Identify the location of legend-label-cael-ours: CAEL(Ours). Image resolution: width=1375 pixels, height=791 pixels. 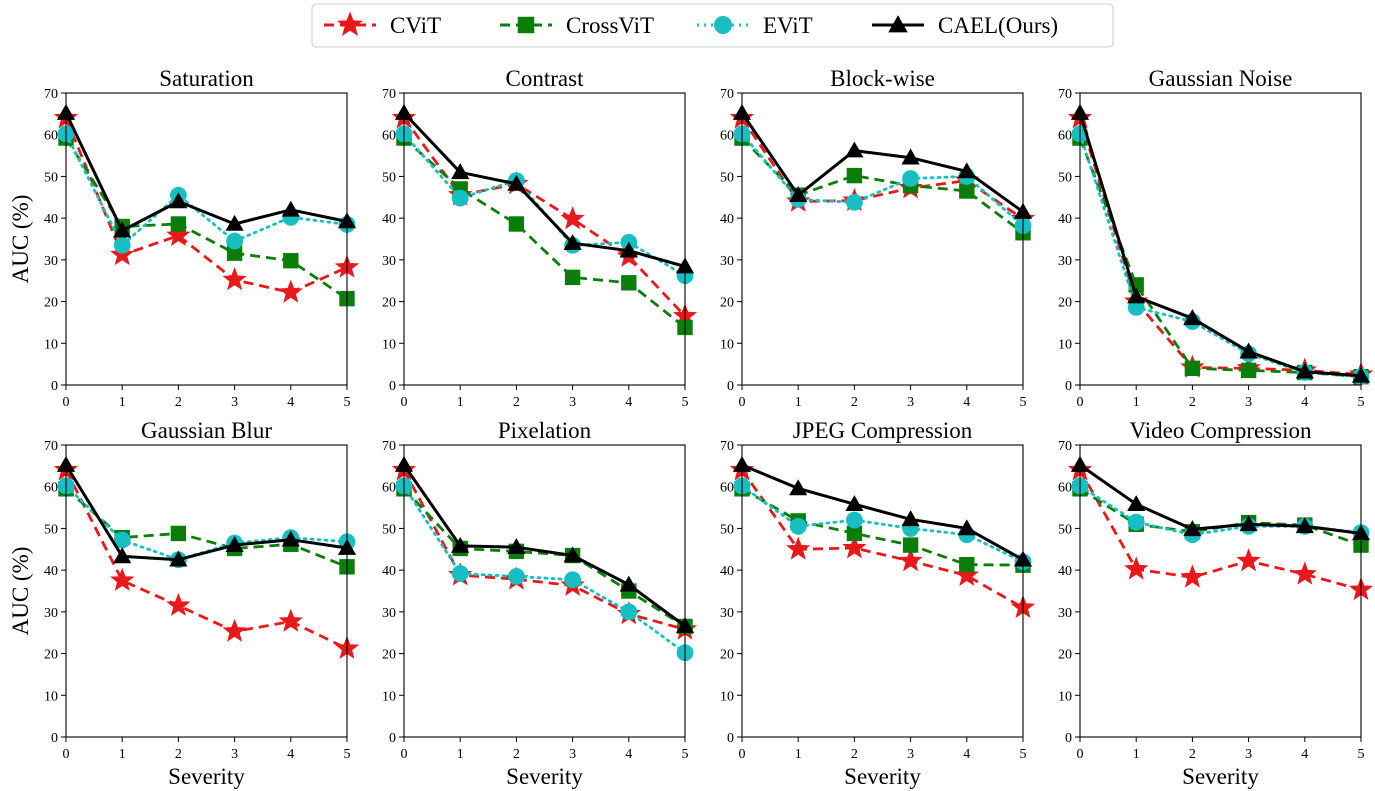
(998, 25).